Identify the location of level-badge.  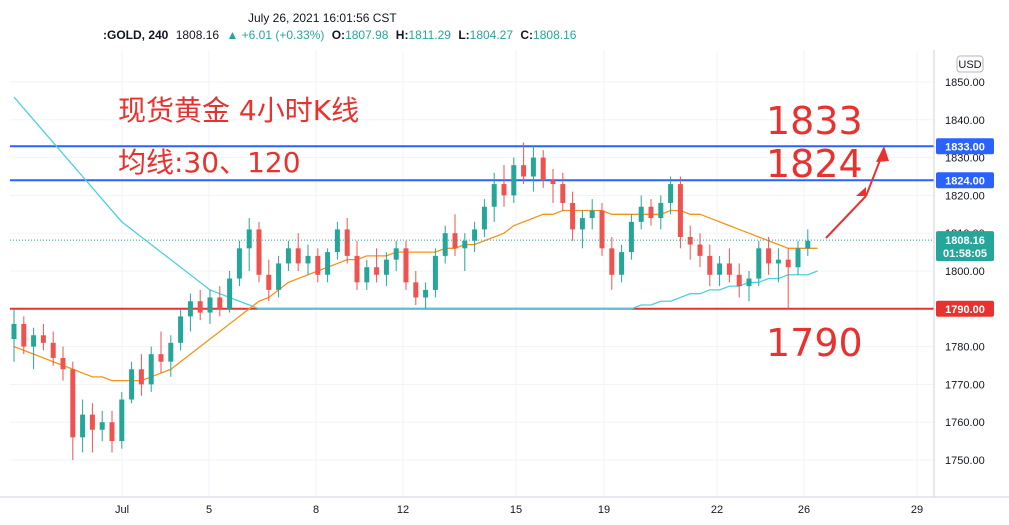
(965, 180).